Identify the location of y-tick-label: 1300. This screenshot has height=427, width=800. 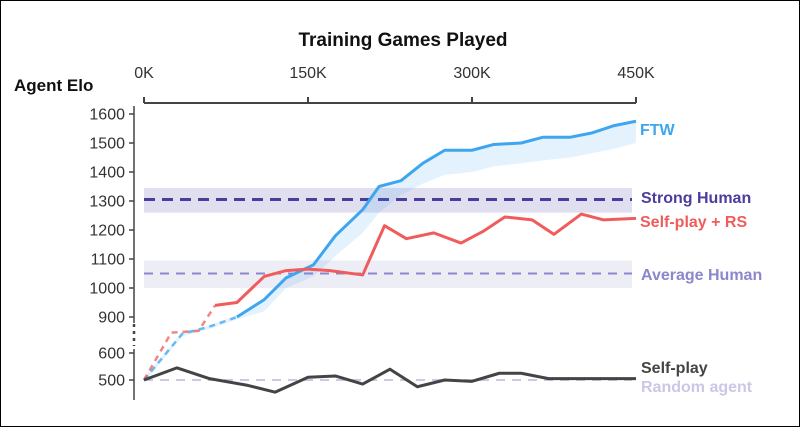
(107, 202).